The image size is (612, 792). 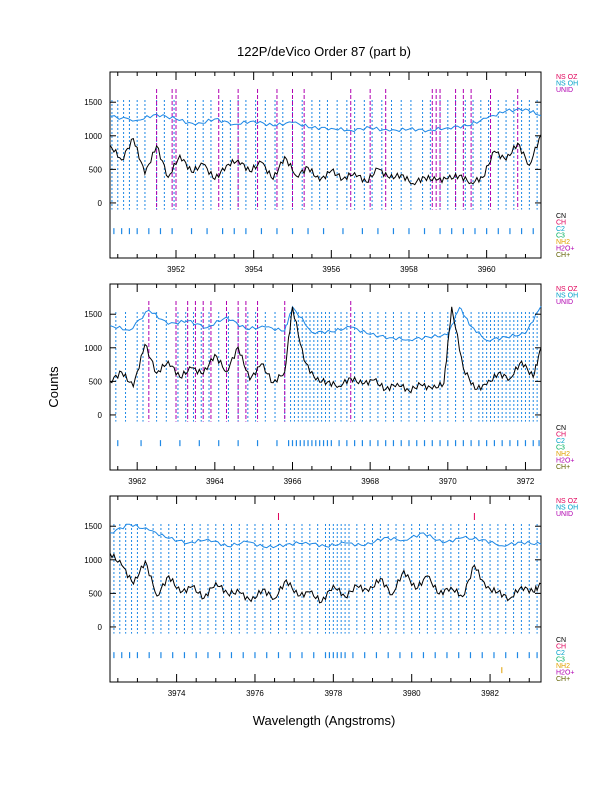 What do you see at coordinates (331, 269) in the screenshot?
I see `x-tick-label: 3956` at bounding box center [331, 269].